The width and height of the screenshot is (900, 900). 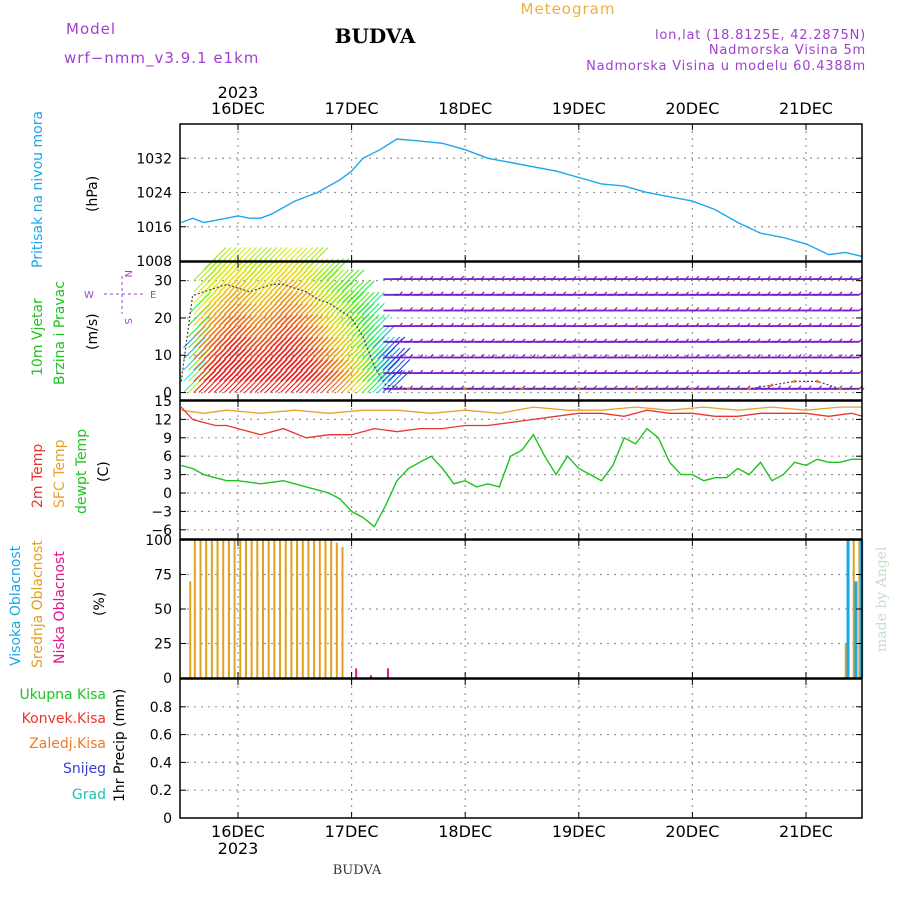 I want to click on precip-legend-snow: Snijeg, so click(x=84, y=769).